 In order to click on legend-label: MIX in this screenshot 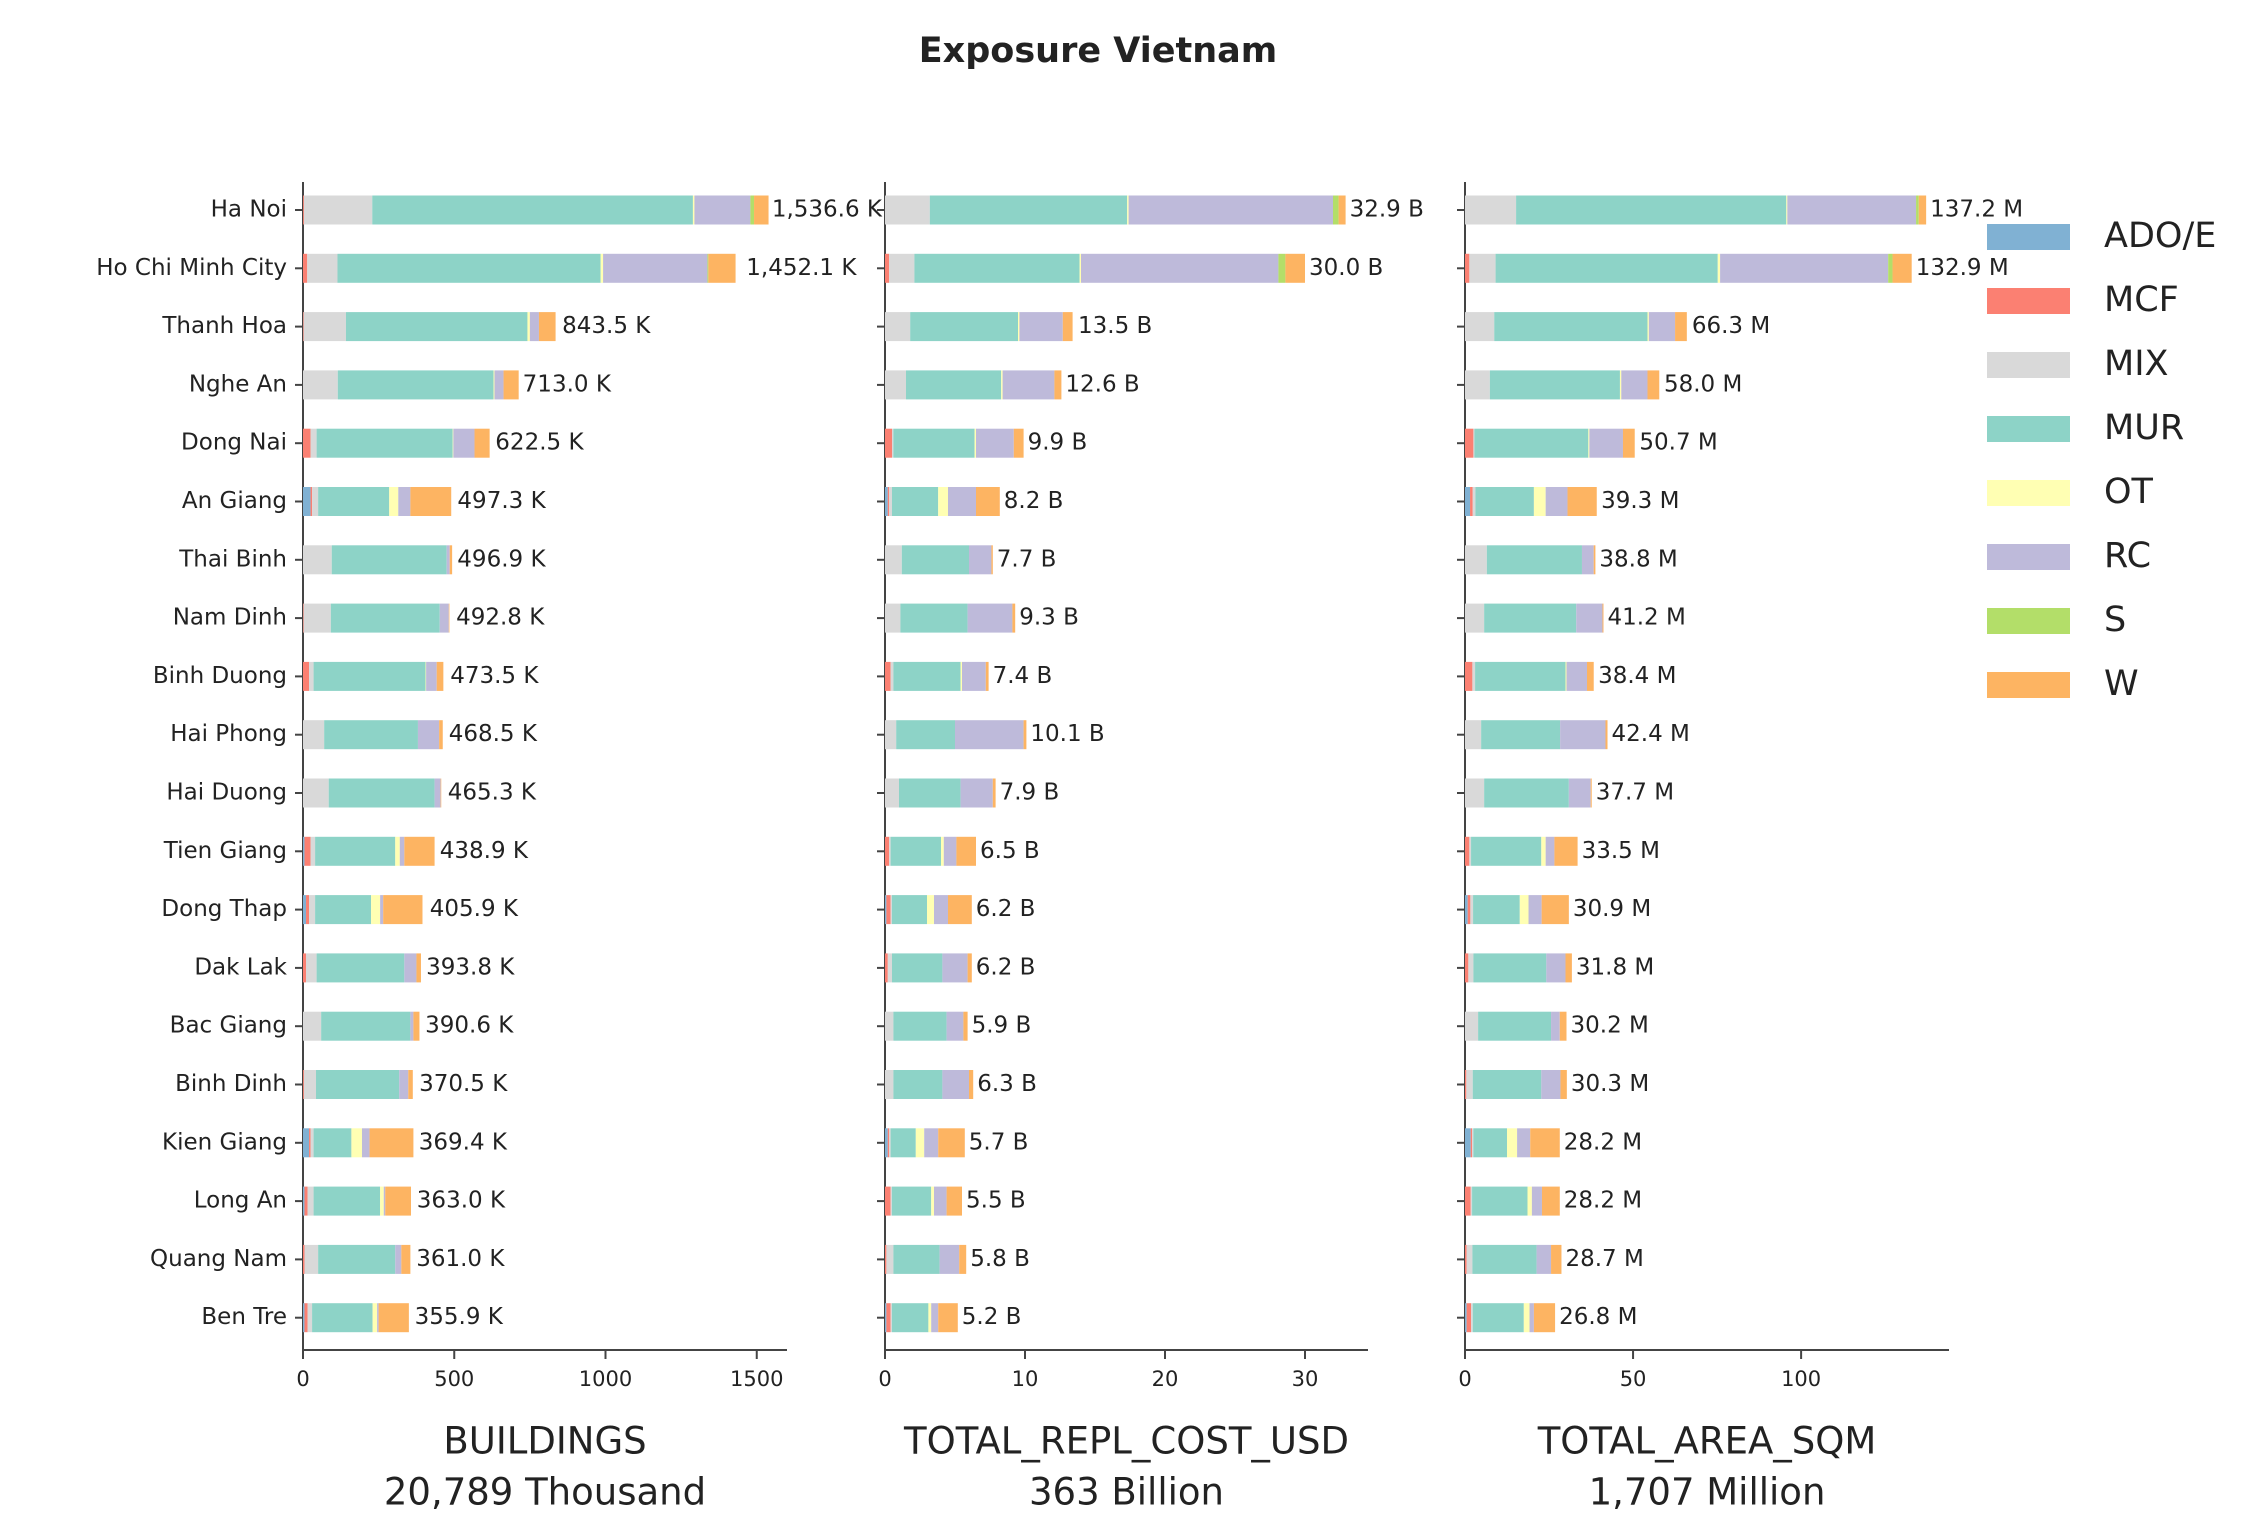, I will do `click(2136, 364)`.